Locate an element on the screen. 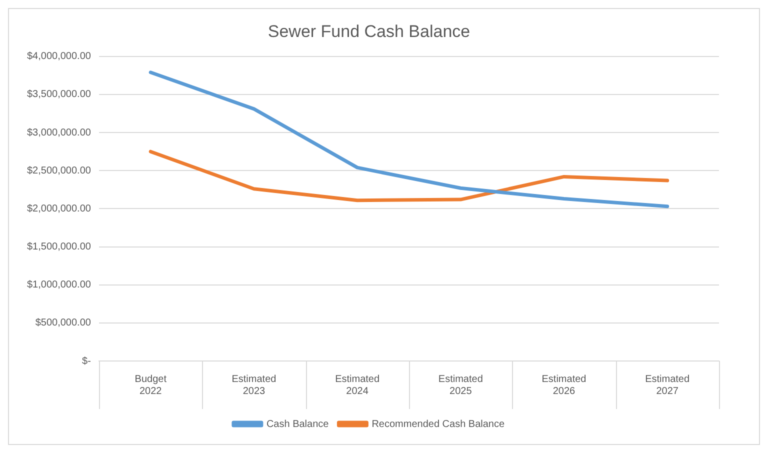  y-tick-label: $500,000.00 is located at coordinates (63, 323).